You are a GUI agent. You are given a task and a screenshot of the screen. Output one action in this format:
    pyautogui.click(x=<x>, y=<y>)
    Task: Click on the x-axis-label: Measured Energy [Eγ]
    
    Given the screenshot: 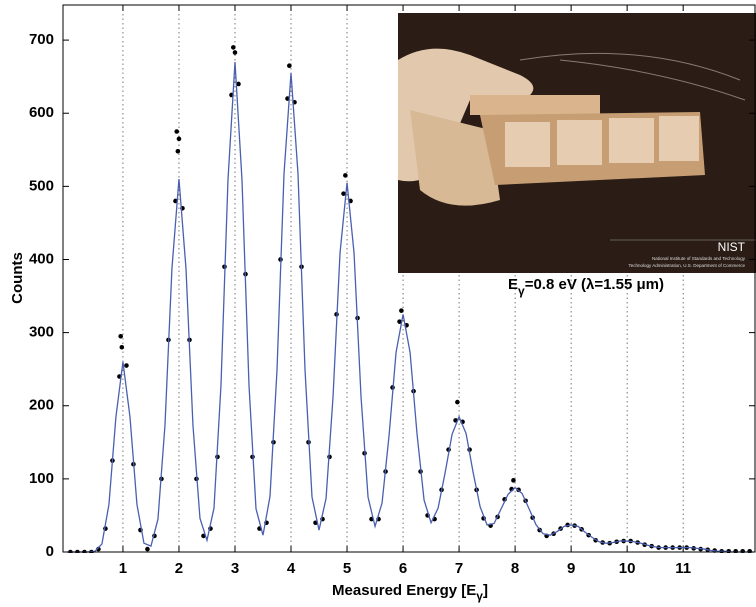 What is the action you would take?
    pyautogui.click(x=410, y=592)
    